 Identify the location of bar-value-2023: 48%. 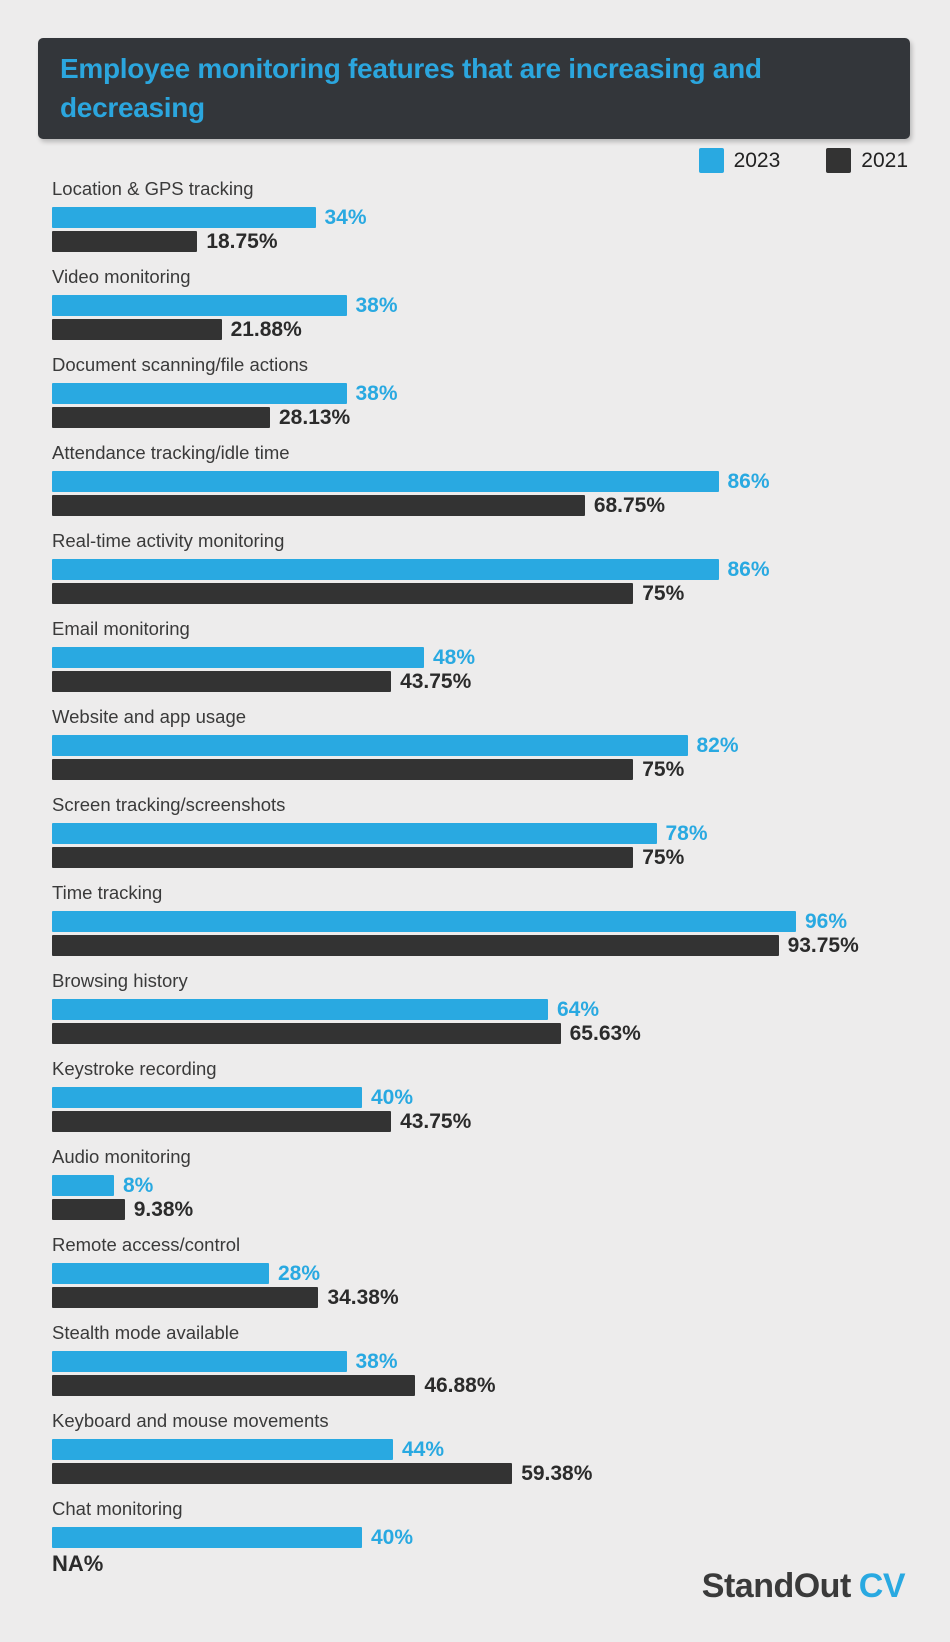
(454, 657).